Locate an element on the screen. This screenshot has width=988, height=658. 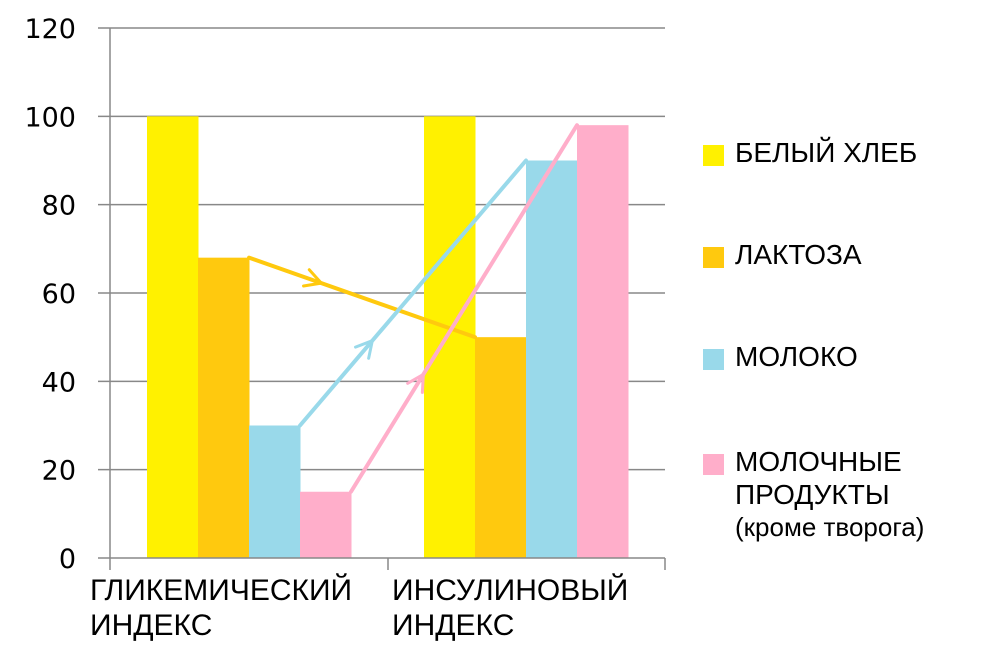
y-tick-label: 40 is located at coordinates (59, 382).